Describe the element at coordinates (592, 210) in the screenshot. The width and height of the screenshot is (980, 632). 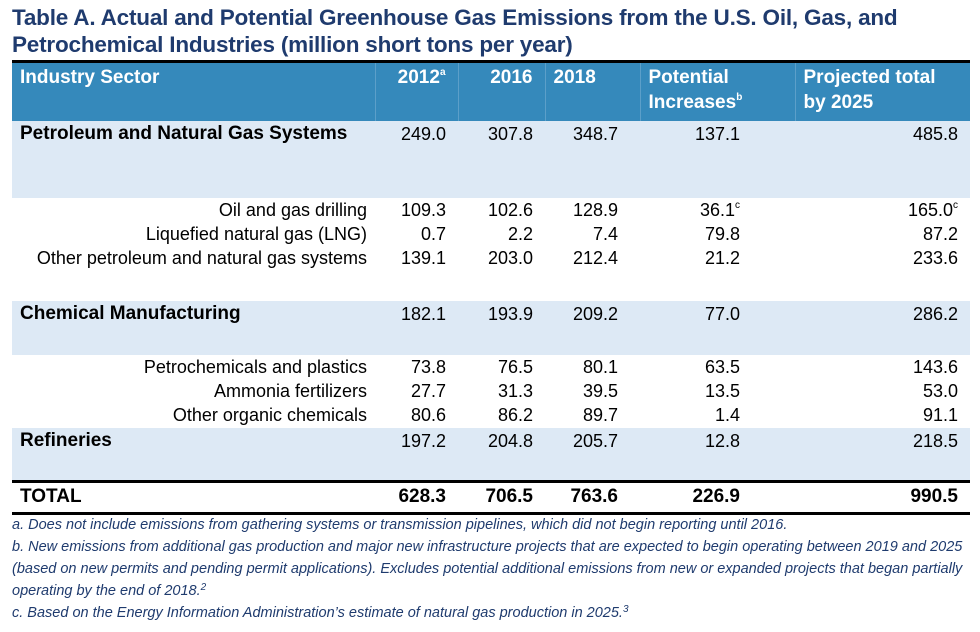
I see `cell-v2018: 128.9` at that location.